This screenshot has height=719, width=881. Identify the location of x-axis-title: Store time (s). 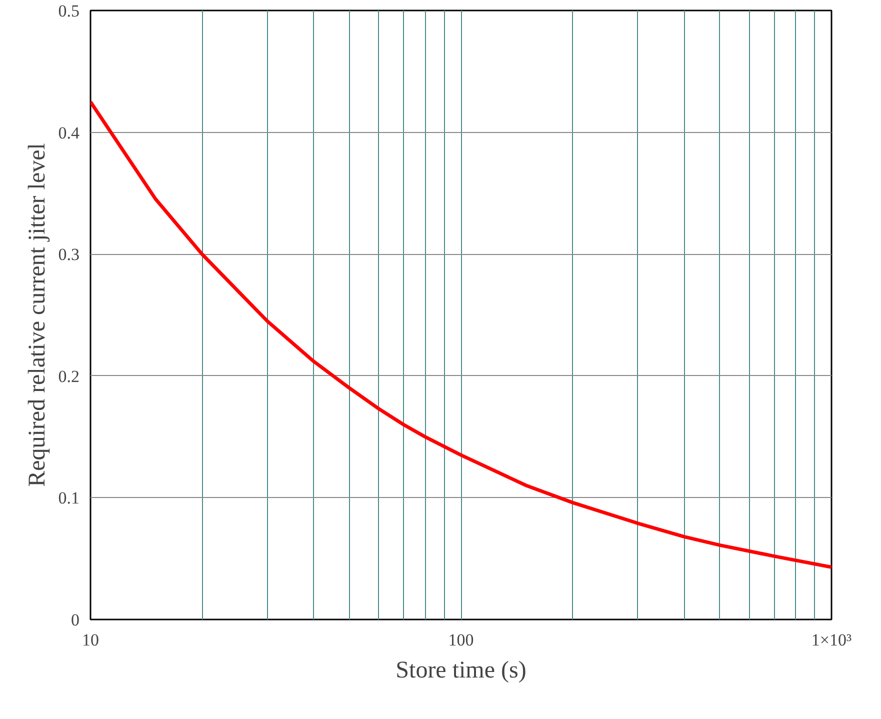
(461, 671).